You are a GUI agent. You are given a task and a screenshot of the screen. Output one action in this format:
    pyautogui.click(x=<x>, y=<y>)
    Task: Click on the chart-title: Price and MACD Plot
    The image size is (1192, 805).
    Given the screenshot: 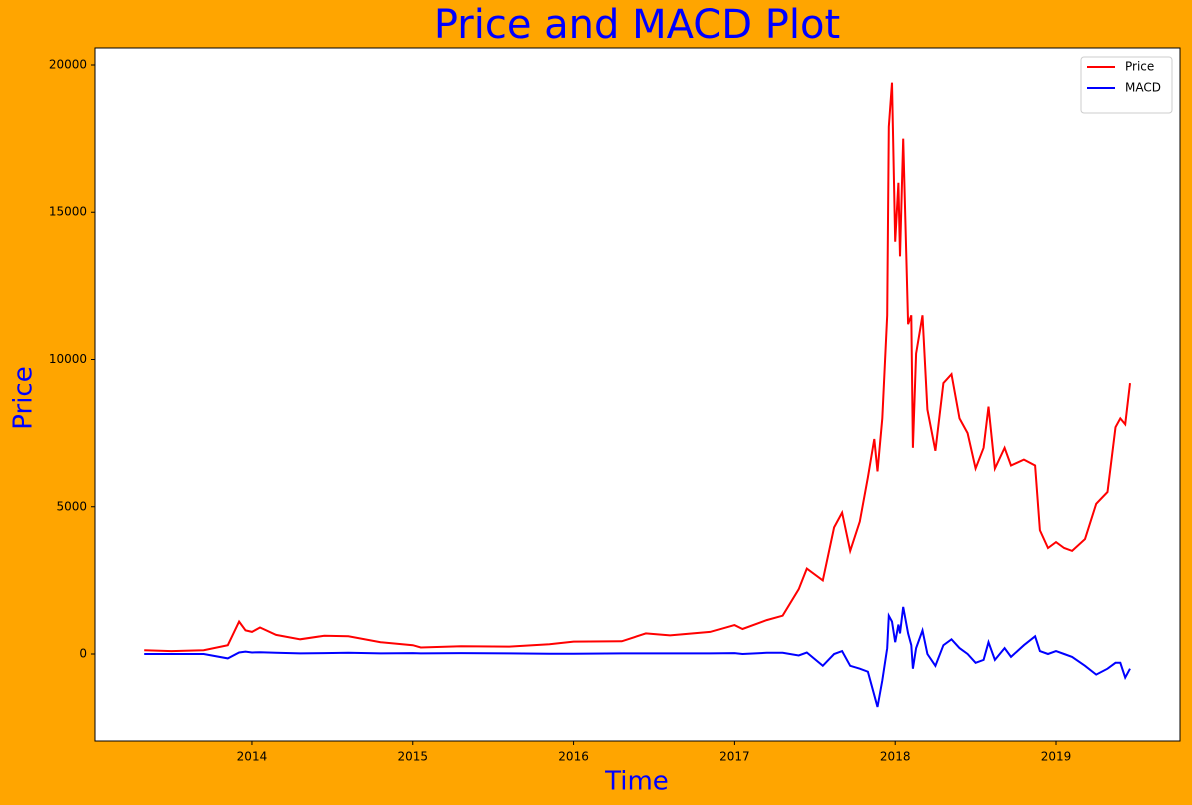 What is the action you would take?
    pyautogui.click(x=637, y=25)
    